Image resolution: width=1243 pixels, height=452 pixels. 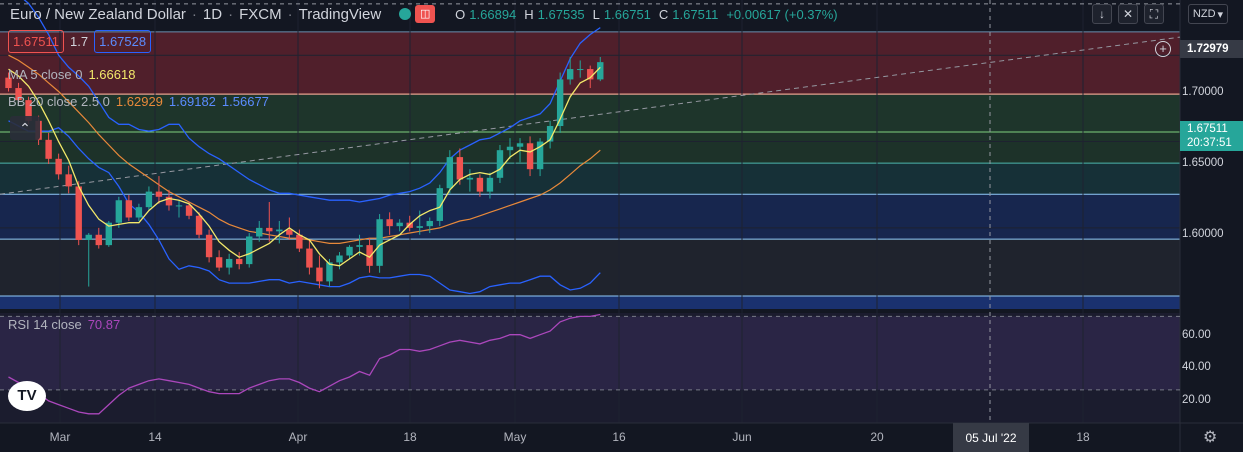 What do you see at coordinates (60, 437) in the screenshot?
I see `time-label-mar: Mar` at bounding box center [60, 437].